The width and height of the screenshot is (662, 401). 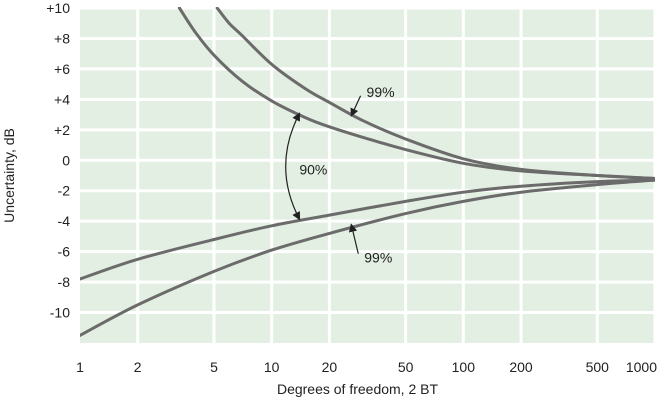 What do you see at coordinates (330, 367) in the screenshot?
I see `x-tick-label: 20` at bounding box center [330, 367].